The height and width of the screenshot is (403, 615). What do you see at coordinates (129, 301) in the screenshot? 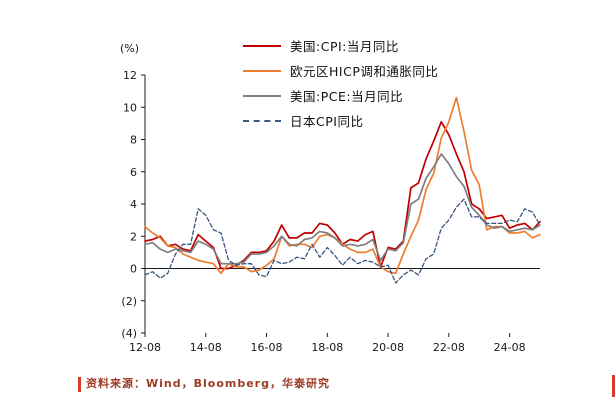
I see `y-tick-label: (2)` at bounding box center [129, 301].